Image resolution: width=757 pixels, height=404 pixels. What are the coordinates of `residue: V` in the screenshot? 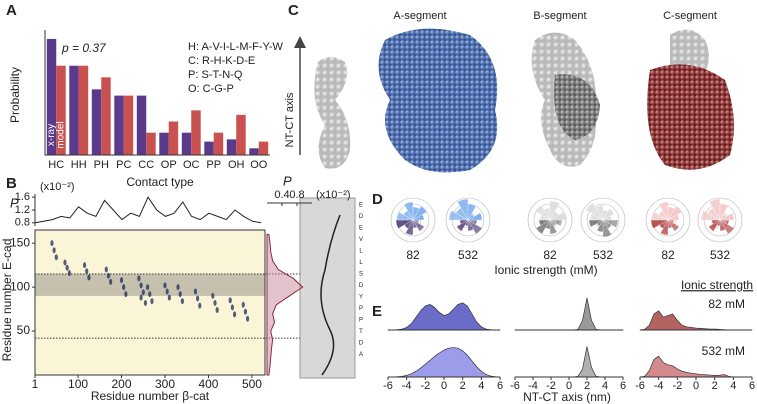 It's located at (361, 240).